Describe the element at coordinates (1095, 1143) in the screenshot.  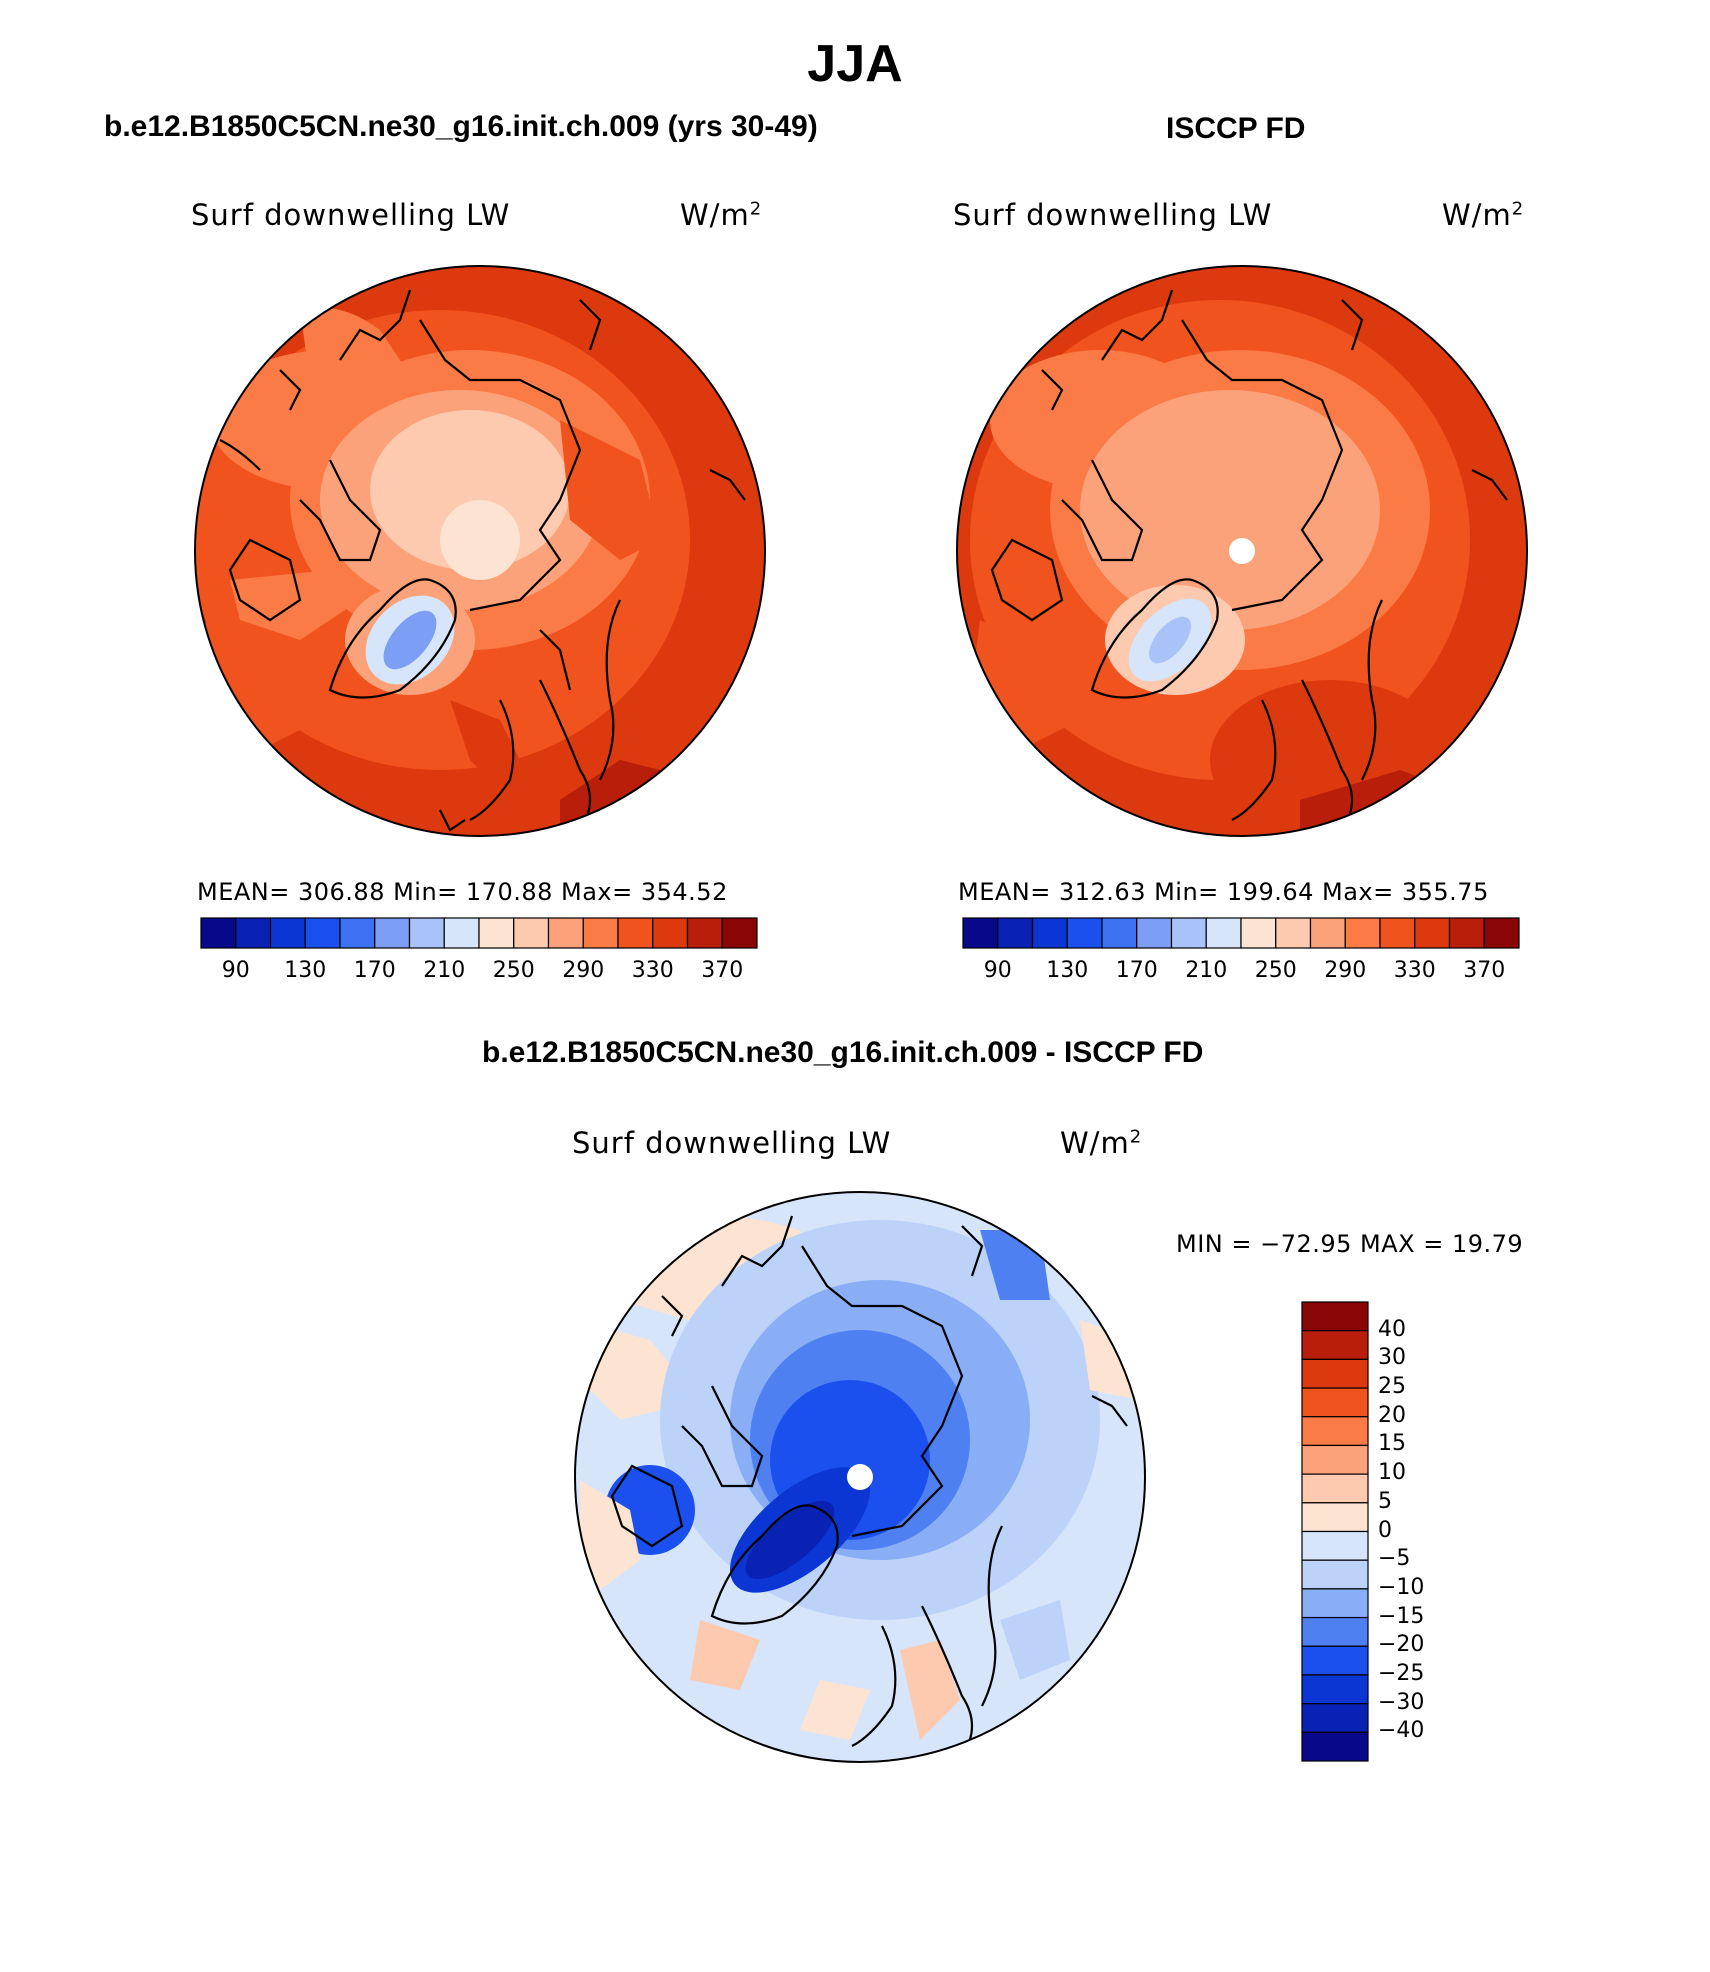
I see `panel-3-units-text: W/m` at that location.